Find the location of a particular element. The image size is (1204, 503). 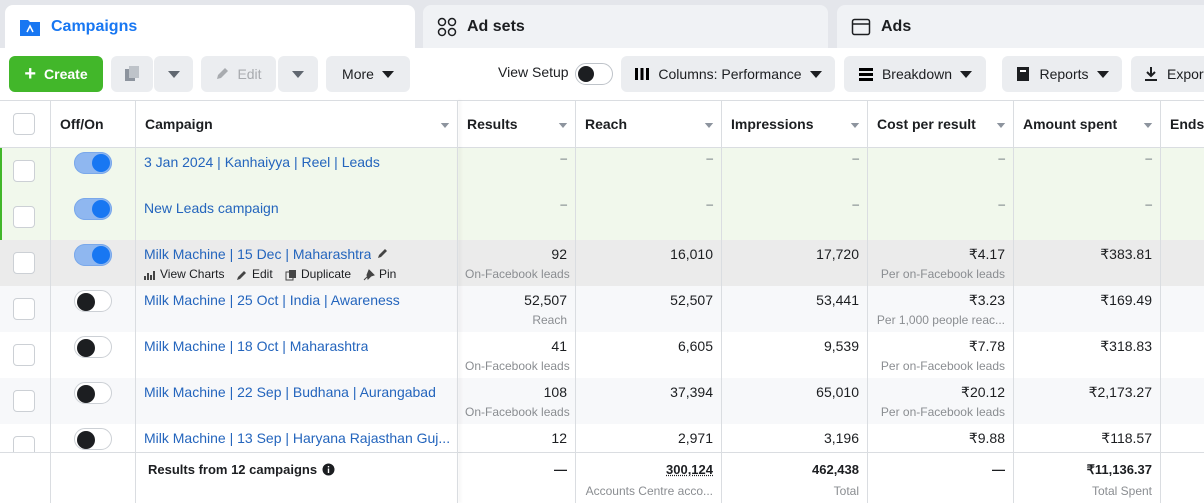

row-action: Edit is located at coordinates (262, 274).